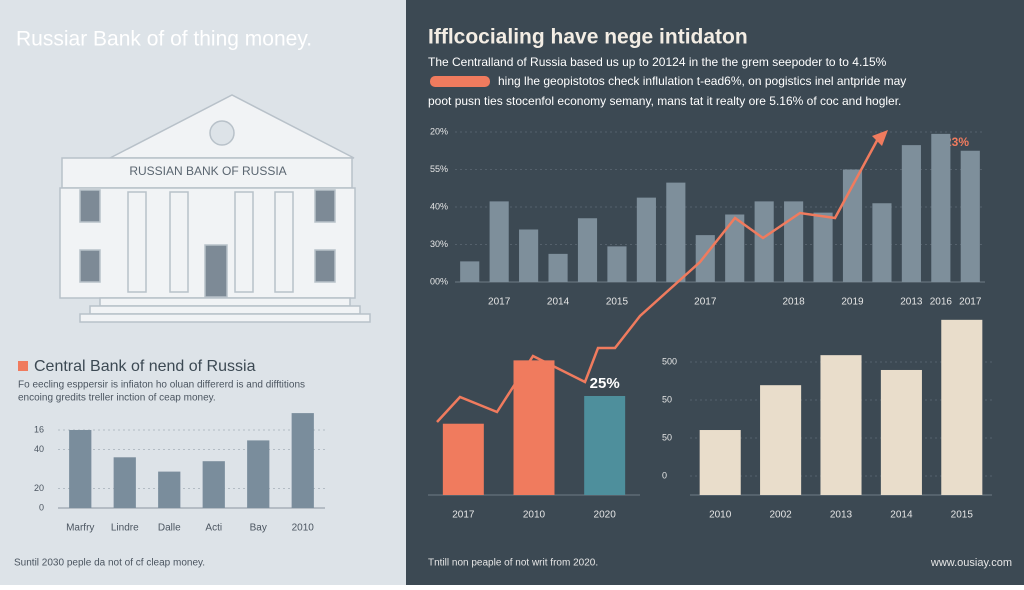 This screenshot has width=1024, height=590. I want to click on highlight-pill, so click(460, 81).